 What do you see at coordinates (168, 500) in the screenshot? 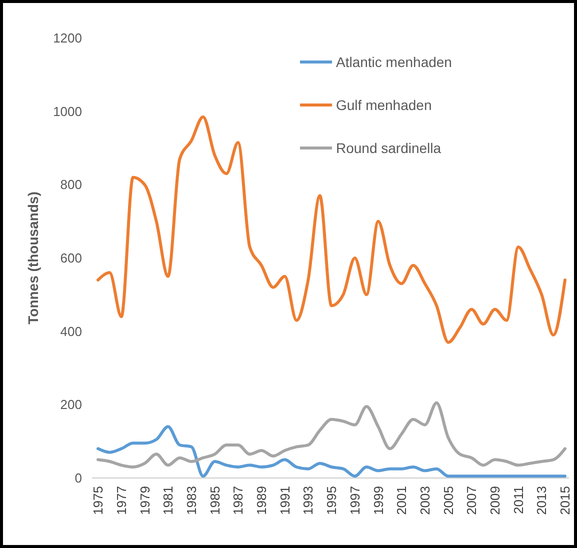
I see `x-tick-label: 1981` at bounding box center [168, 500].